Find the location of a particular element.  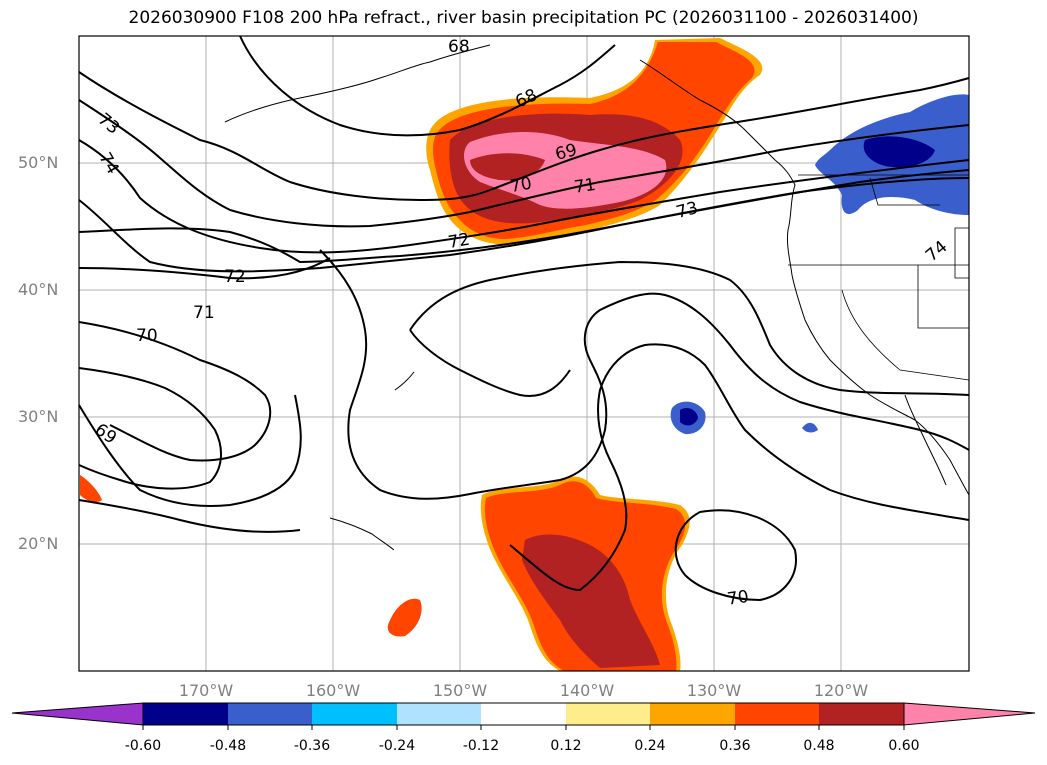

lon-label-140w: 140°W is located at coordinates (587, 690).